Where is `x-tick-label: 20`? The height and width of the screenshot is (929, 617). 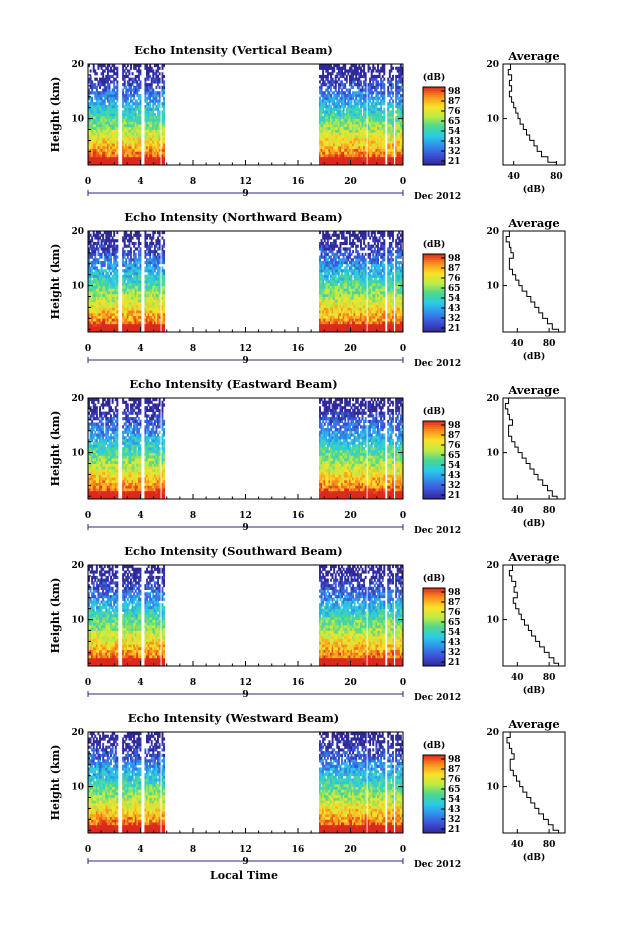
x-tick-label: 20 is located at coordinates (350, 182).